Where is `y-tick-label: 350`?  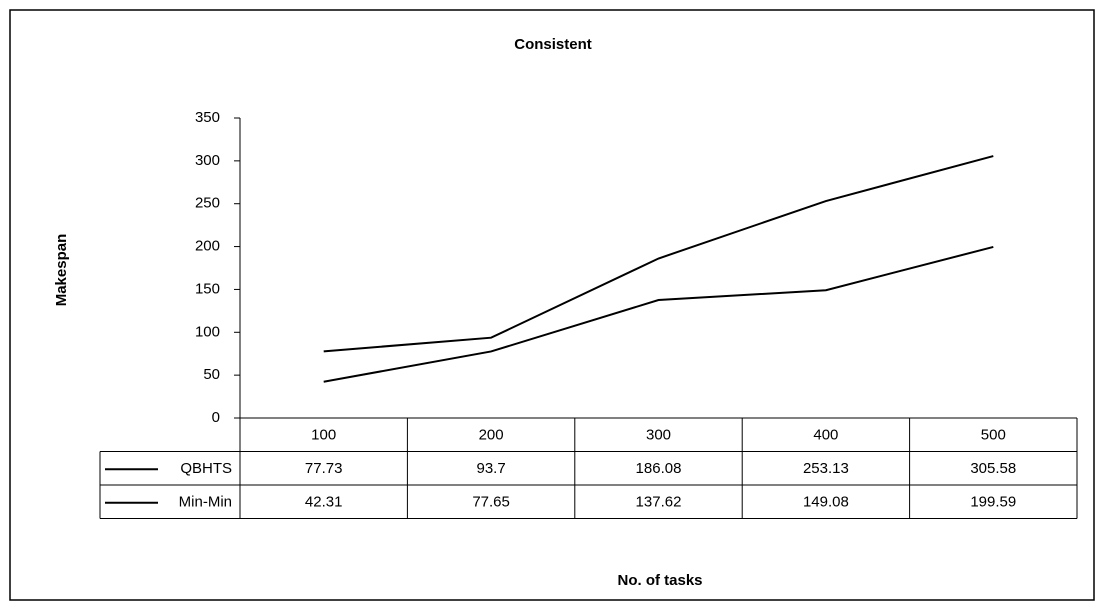
y-tick-label: 350 is located at coordinates (207, 117).